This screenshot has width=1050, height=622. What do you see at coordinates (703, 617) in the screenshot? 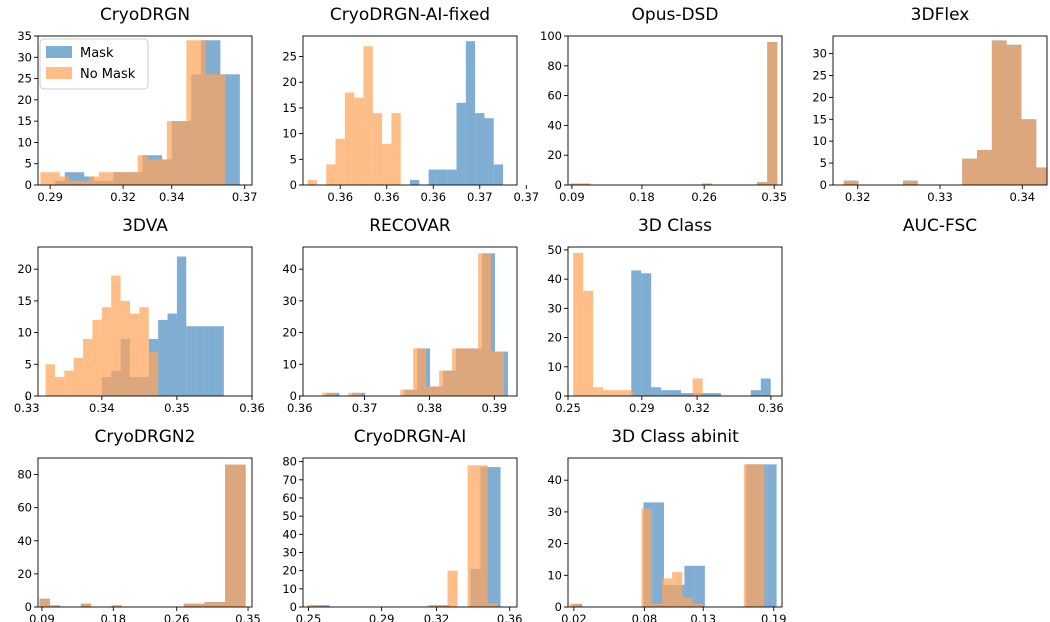
I see `x-tick-label: 0.13` at bounding box center [703, 617].